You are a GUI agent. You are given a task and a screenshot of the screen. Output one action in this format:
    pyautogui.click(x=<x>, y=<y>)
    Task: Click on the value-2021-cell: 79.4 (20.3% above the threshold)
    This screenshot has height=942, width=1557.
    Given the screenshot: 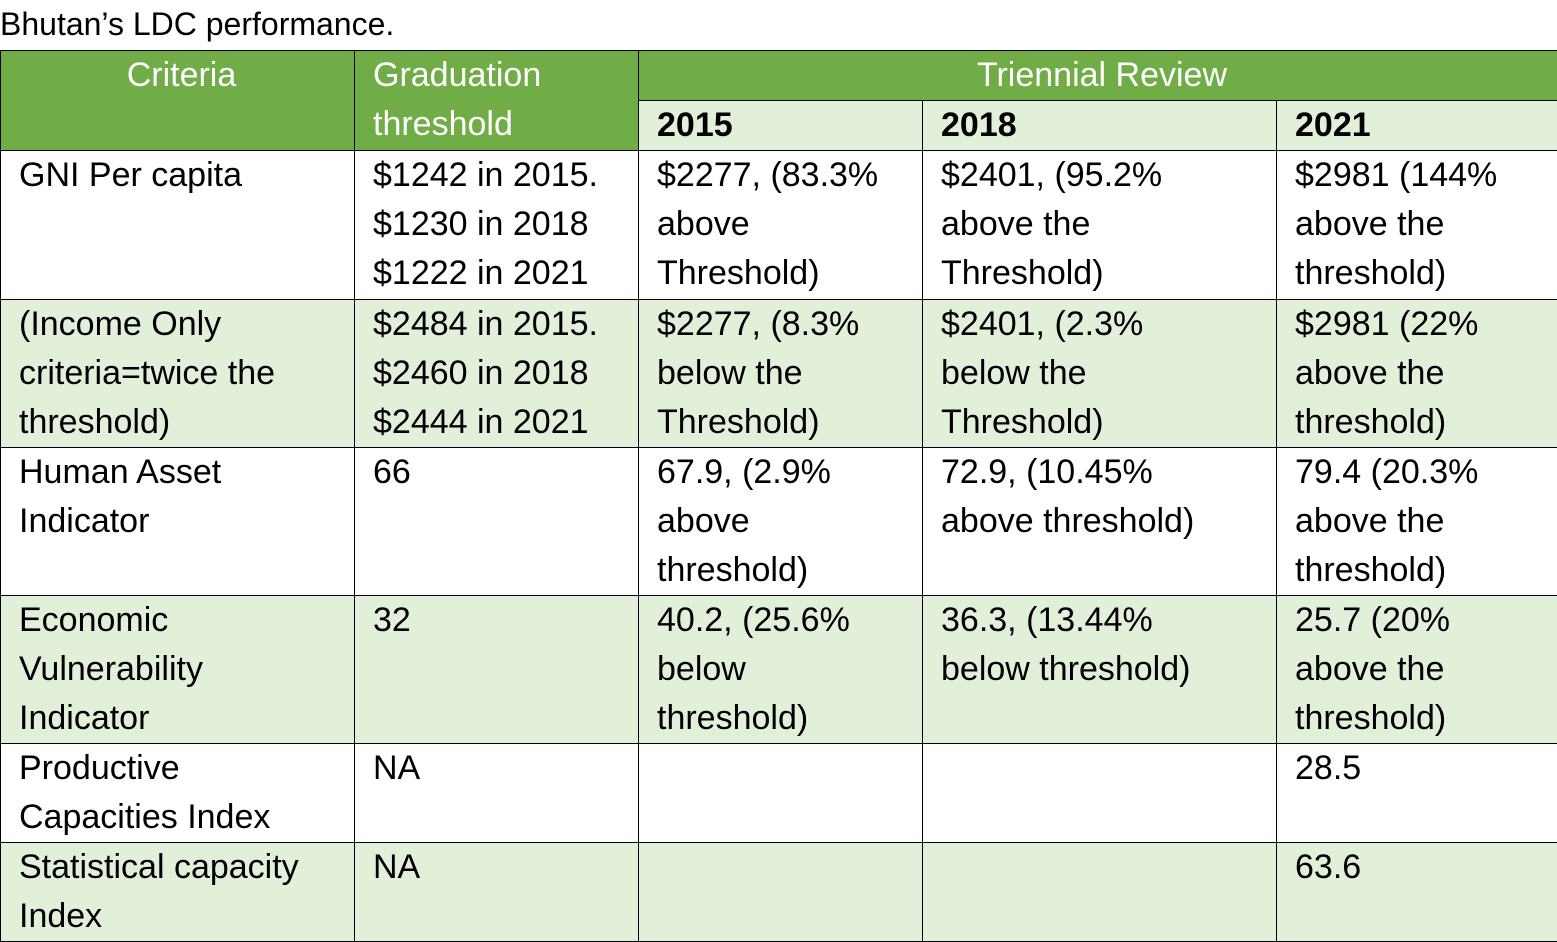 What is the action you would take?
    pyautogui.click(x=1417, y=522)
    